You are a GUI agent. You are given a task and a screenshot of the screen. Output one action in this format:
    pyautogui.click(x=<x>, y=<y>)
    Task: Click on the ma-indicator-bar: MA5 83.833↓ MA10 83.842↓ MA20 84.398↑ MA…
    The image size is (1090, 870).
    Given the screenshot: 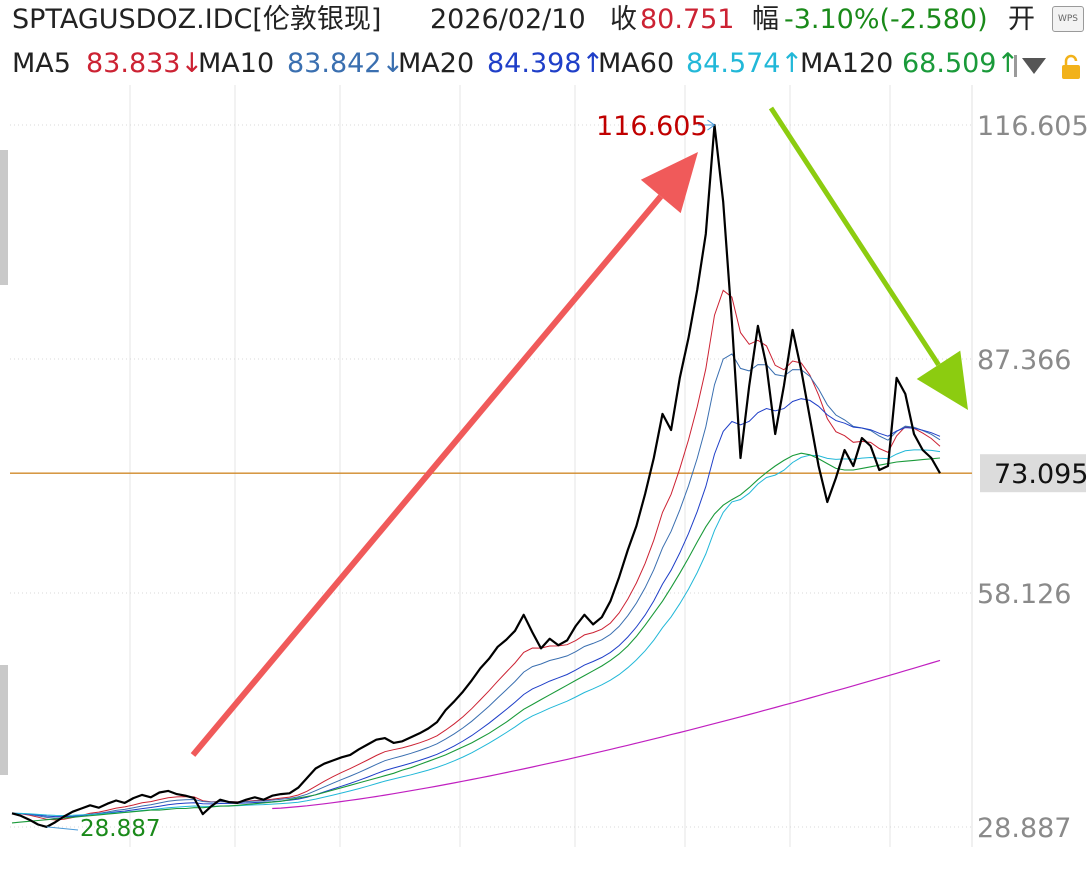 What is the action you would take?
    pyautogui.click(x=545, y=64)
    